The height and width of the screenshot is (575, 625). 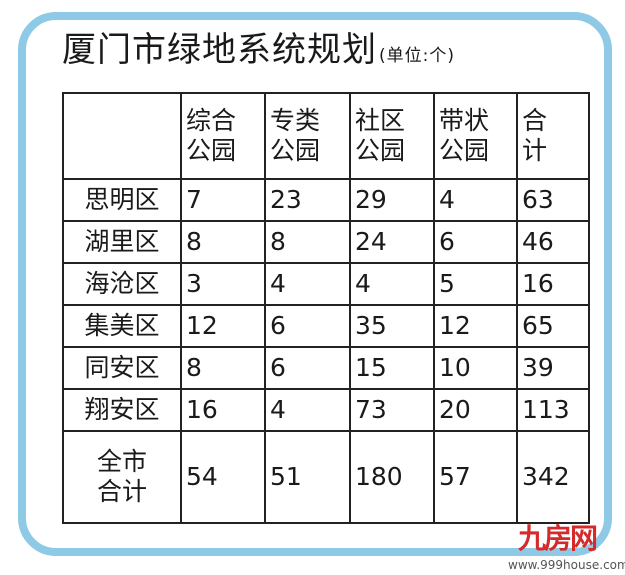 What do you see at coordinates (566, 565) in the screenshot?
I see `watermark-url: www.999house.com` at bounding box center [566, 565].